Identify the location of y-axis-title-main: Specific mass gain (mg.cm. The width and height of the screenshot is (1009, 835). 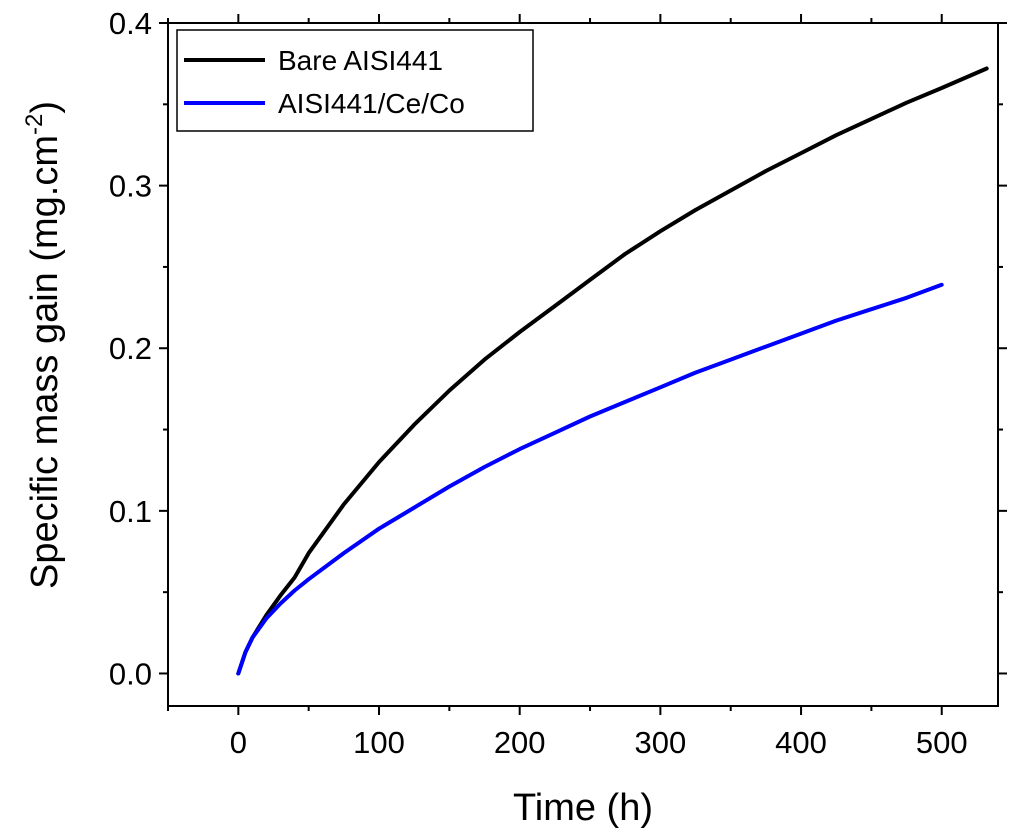
(45, 362).